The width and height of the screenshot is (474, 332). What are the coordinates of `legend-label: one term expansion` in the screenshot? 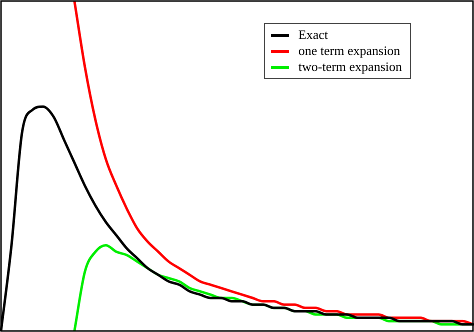 It's located at (349, 51).